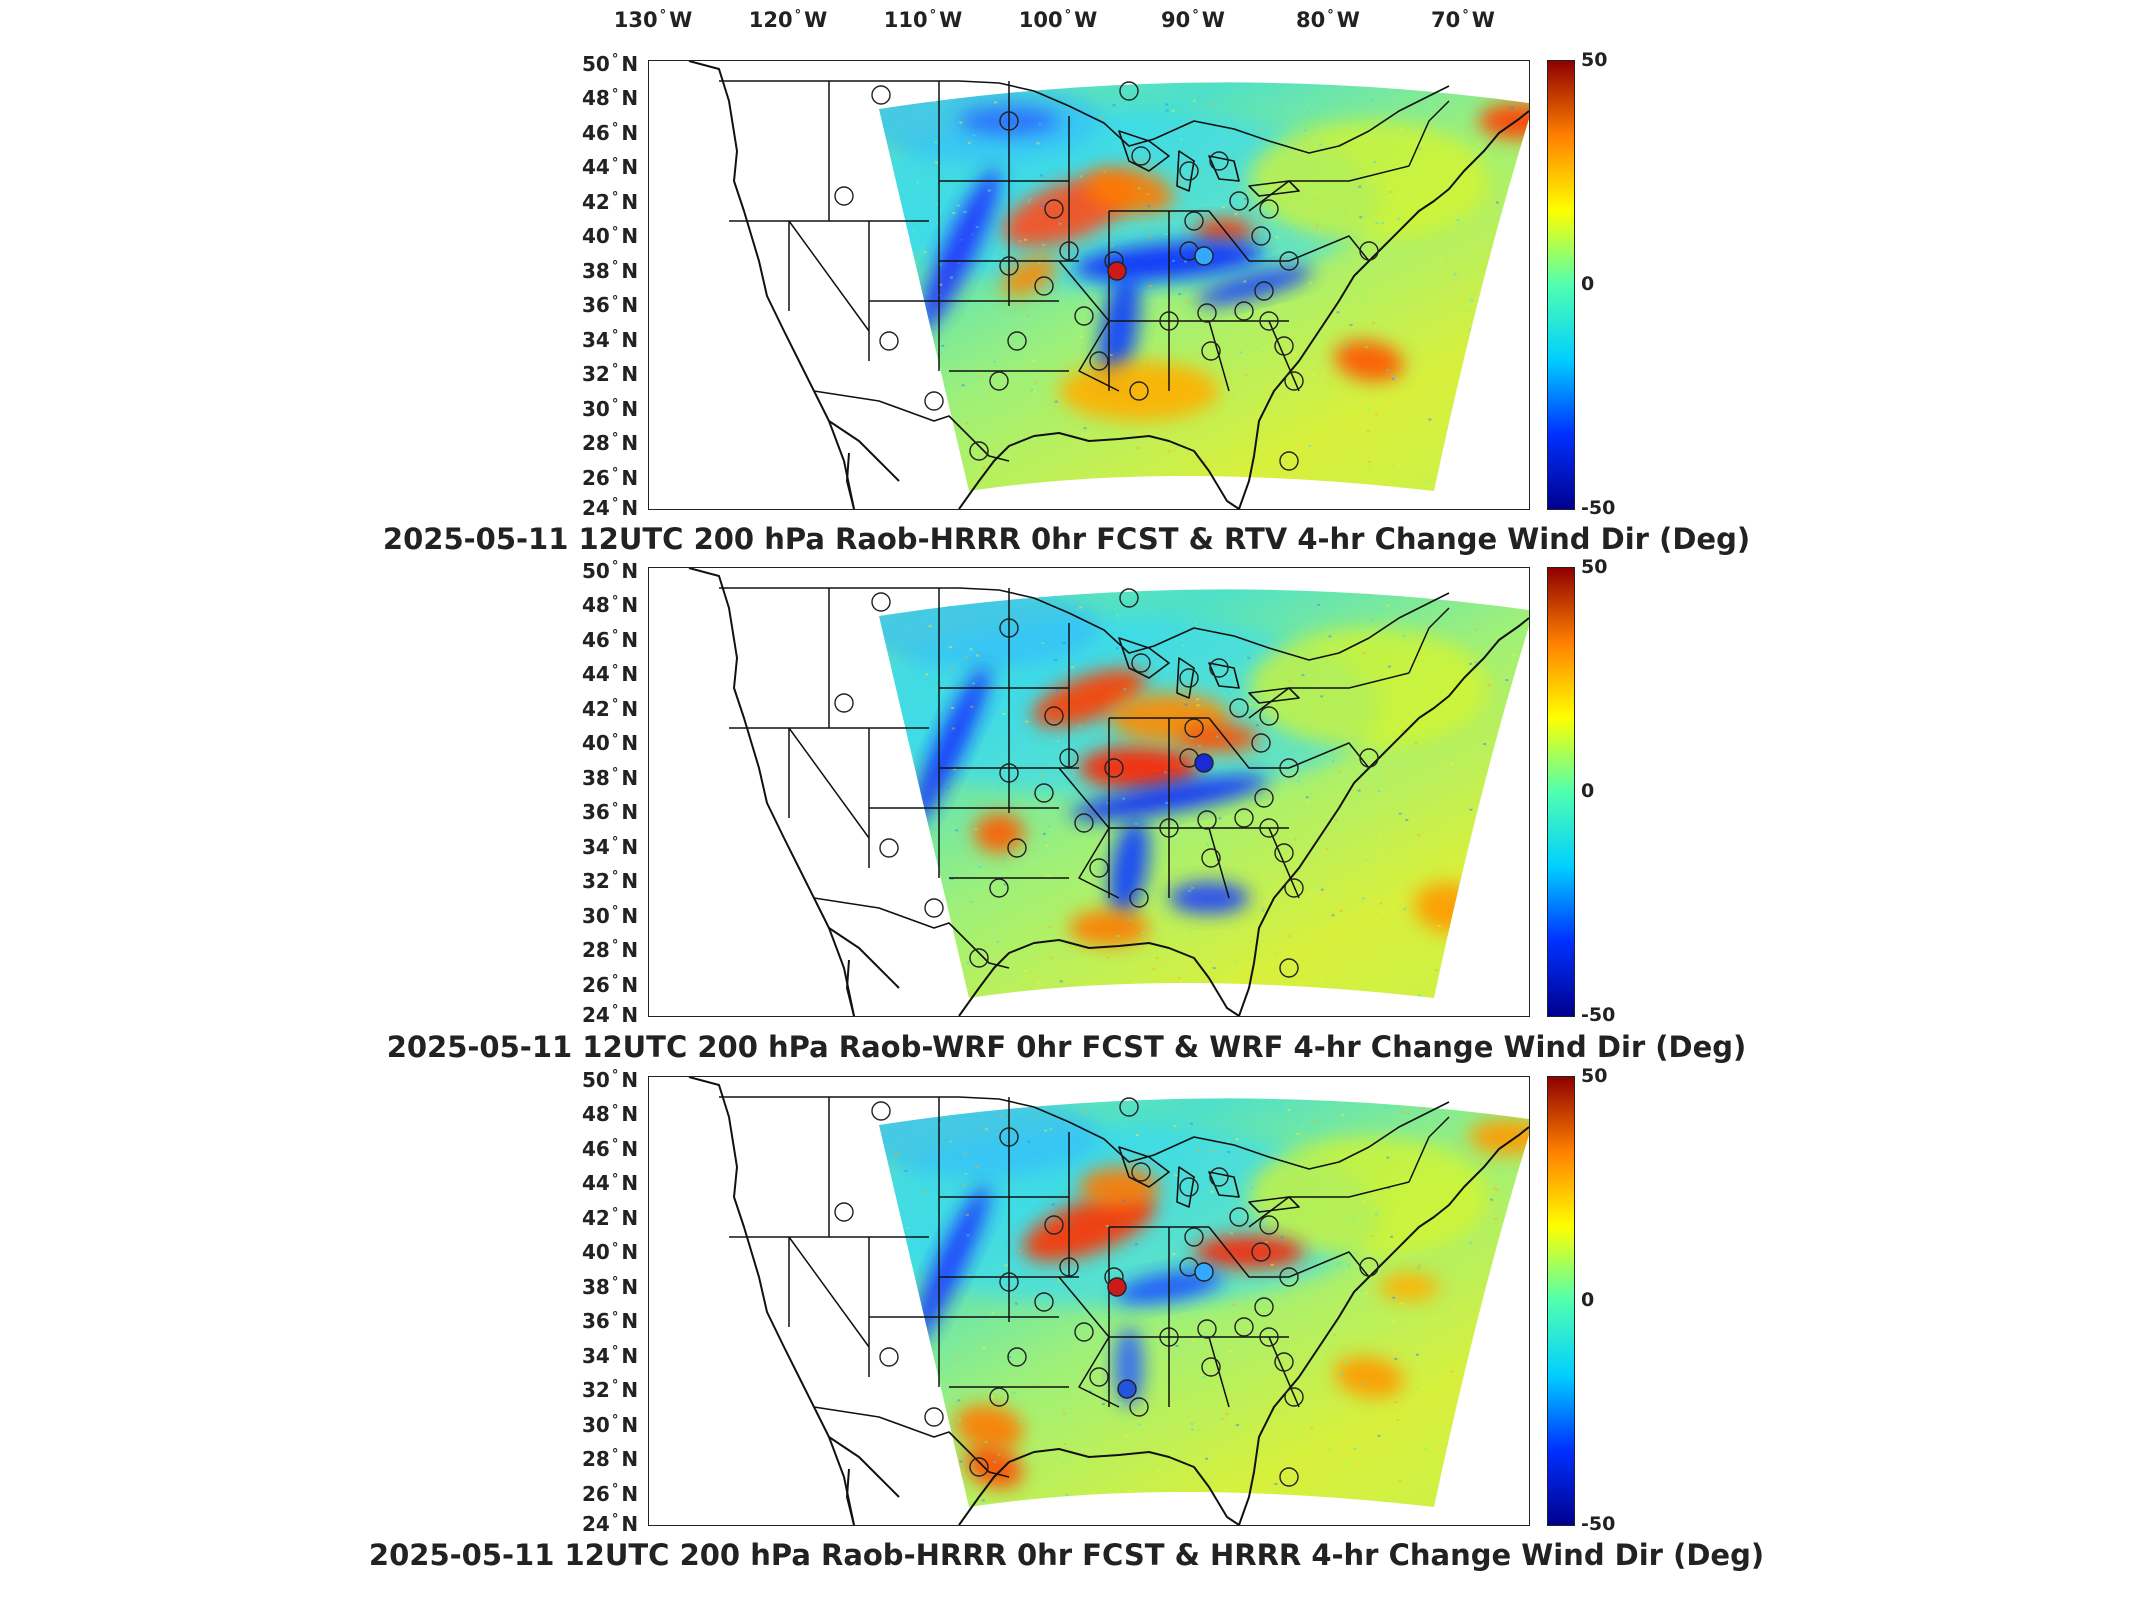 This screenshot has height=1600, width=2133. I want to click on longitude-axis: 130 ° W 120 ° W 110 ° W 100 ° W 90 ° W 80 ° W 70 ° W, so click(1066, 20).